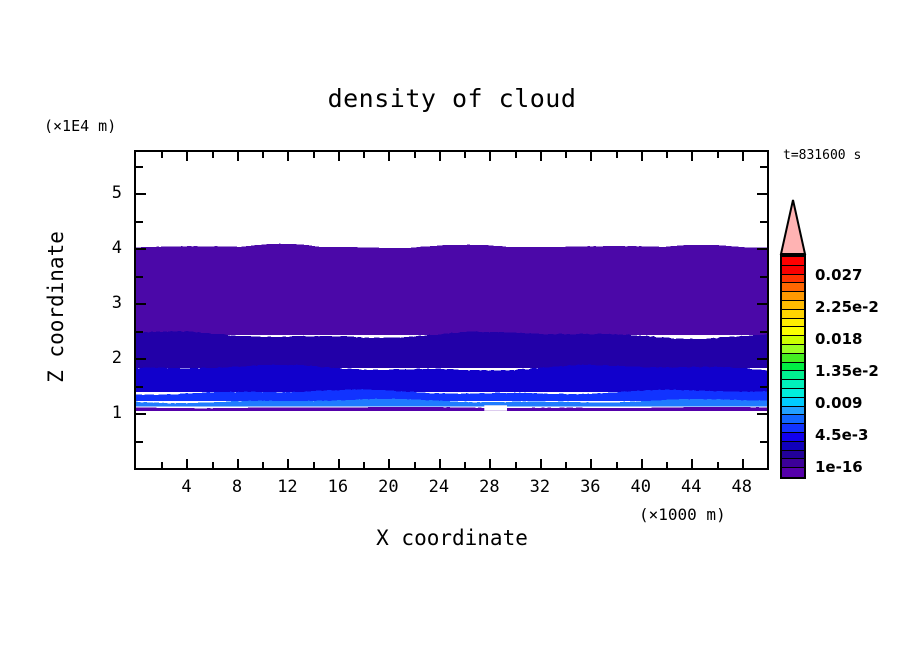  Describe the element at coordinates (338, 487) in the screenshot. I see `x-tick-label: 16` at that location.